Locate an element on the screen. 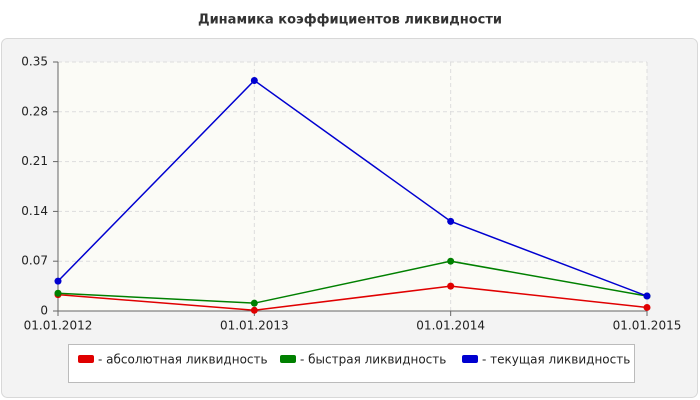  y-tick-label: 0.35 is located at coordinates (34, 62).